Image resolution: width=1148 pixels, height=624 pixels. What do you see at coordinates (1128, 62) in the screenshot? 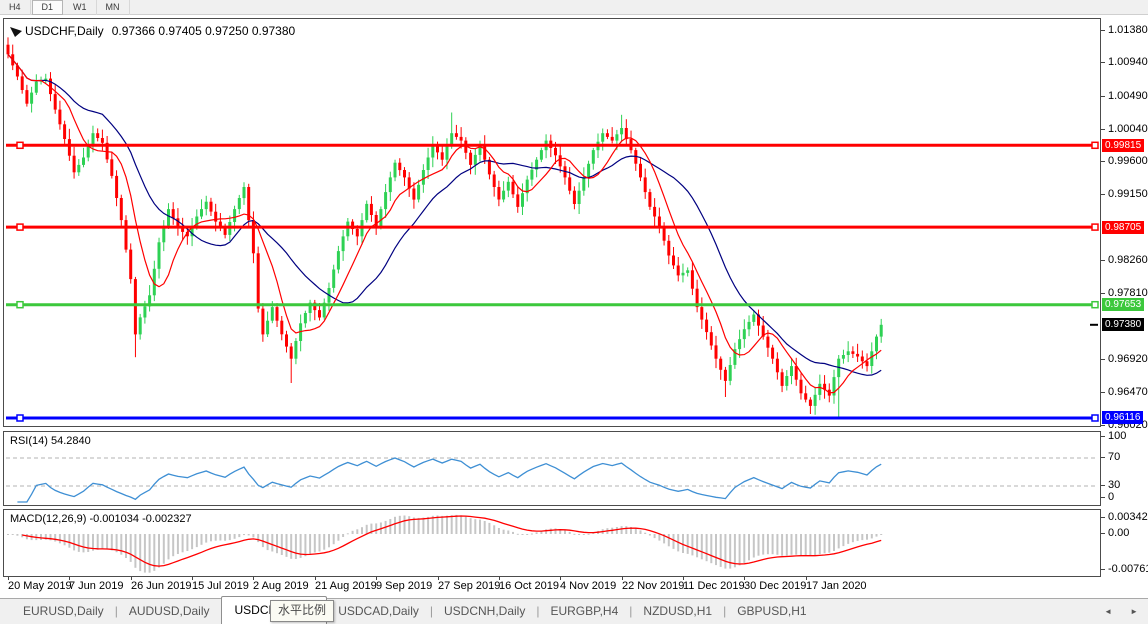
I see `price-tick-label: 1.00940` at bounding box center [1128, 62].